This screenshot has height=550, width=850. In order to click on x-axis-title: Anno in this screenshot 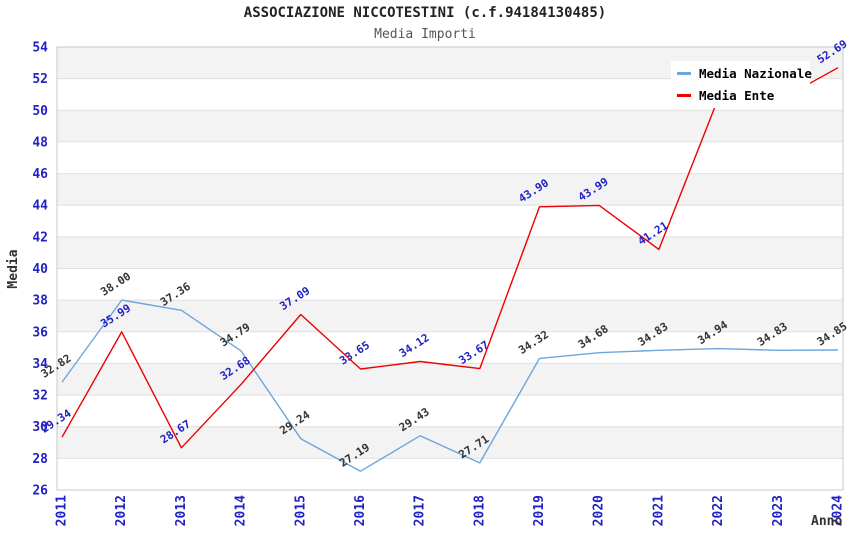, I will do `click(827, 521)`.